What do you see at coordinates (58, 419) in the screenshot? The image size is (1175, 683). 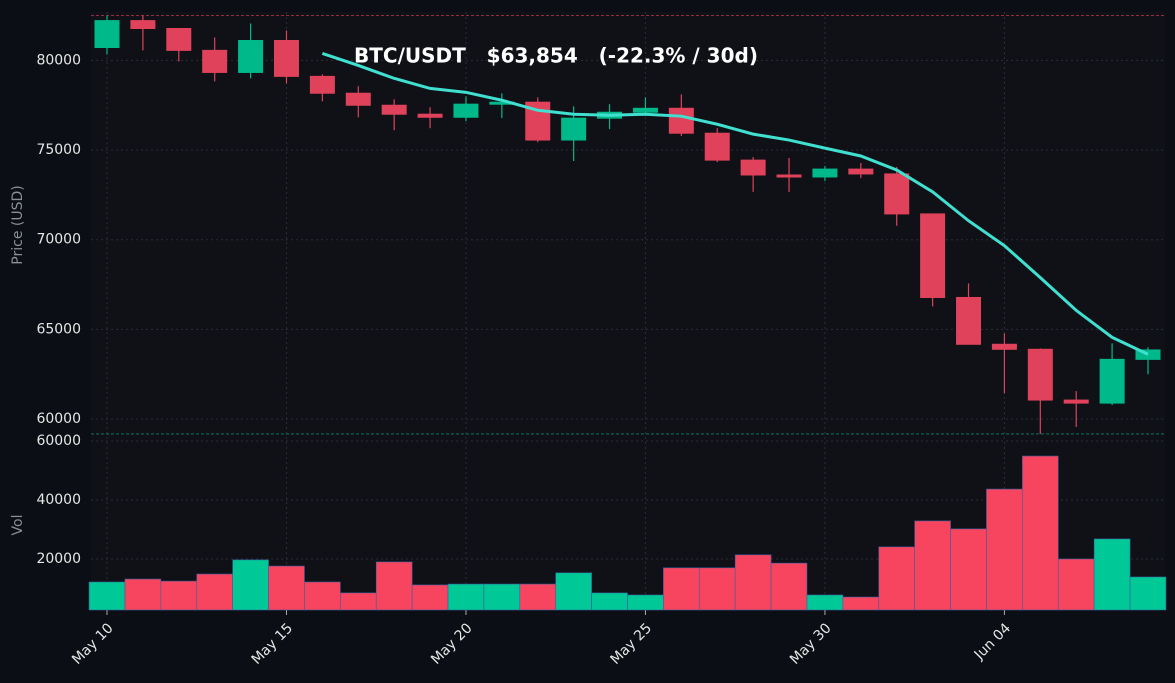 I see `y-tick-label: 60000` at bounding box center [58, 419].